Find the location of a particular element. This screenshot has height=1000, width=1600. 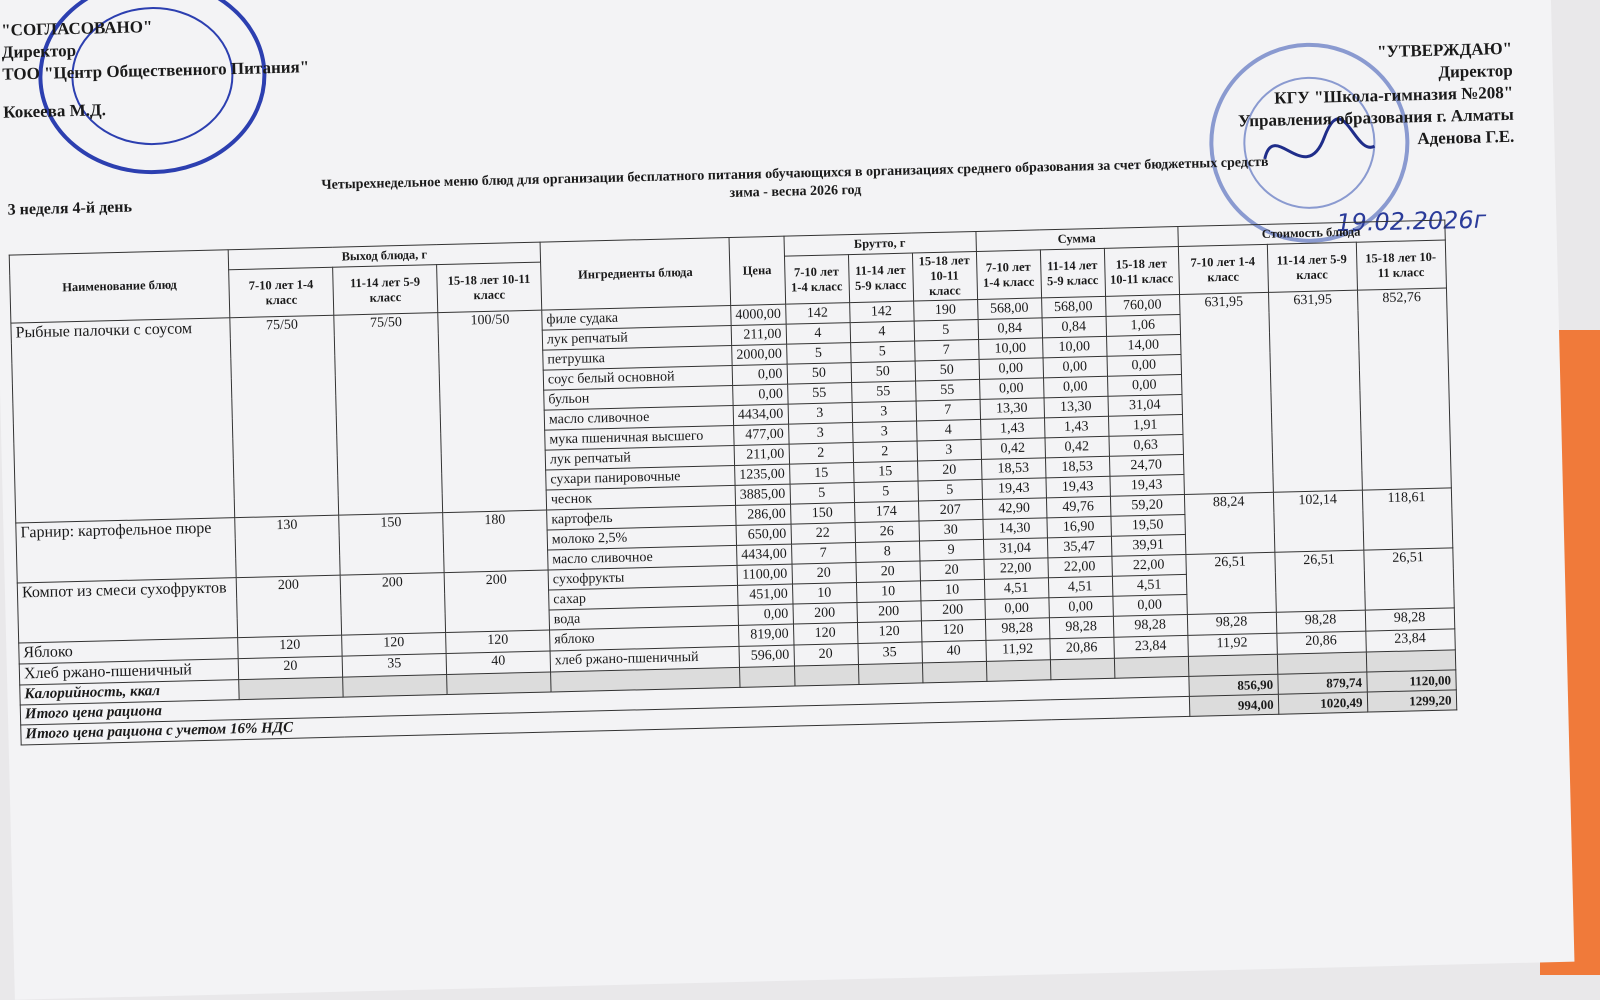

dish-yield: 40 is located at coordinates (498, 663).